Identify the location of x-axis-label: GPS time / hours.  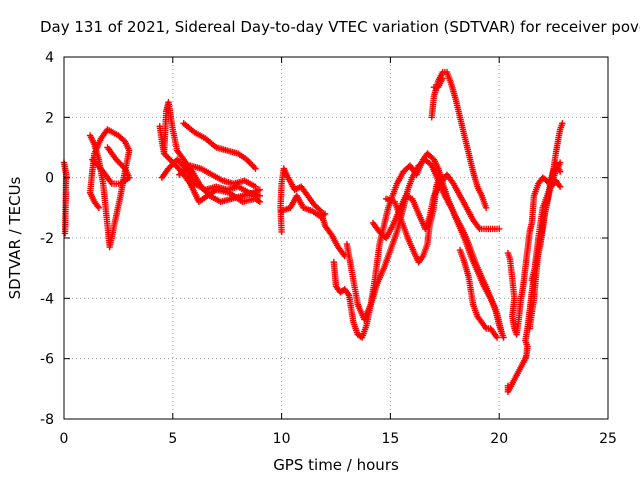
(336, 465).